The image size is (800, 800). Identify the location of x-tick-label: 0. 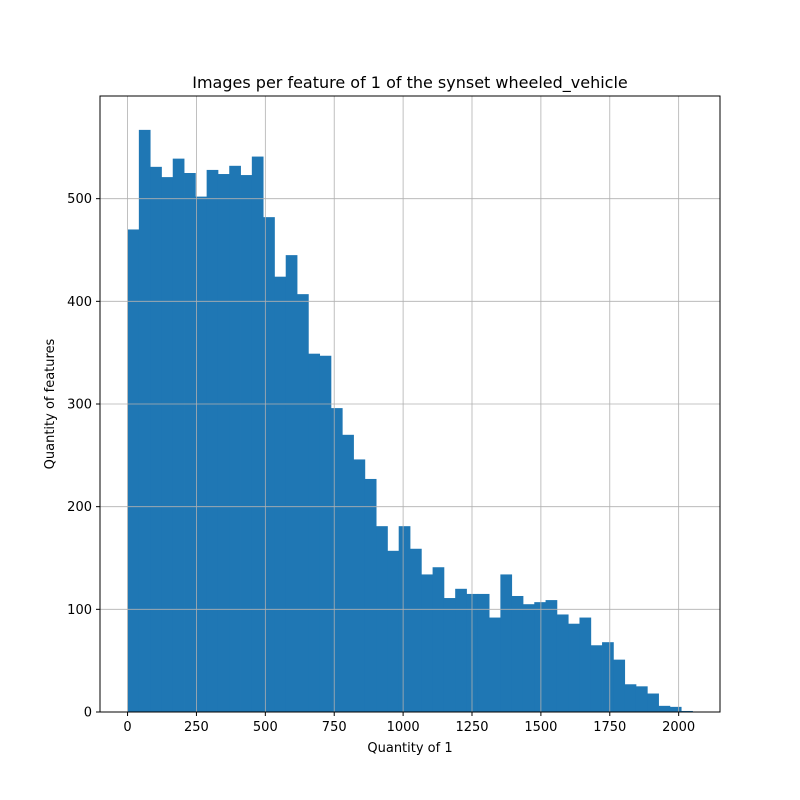
(127, 727).